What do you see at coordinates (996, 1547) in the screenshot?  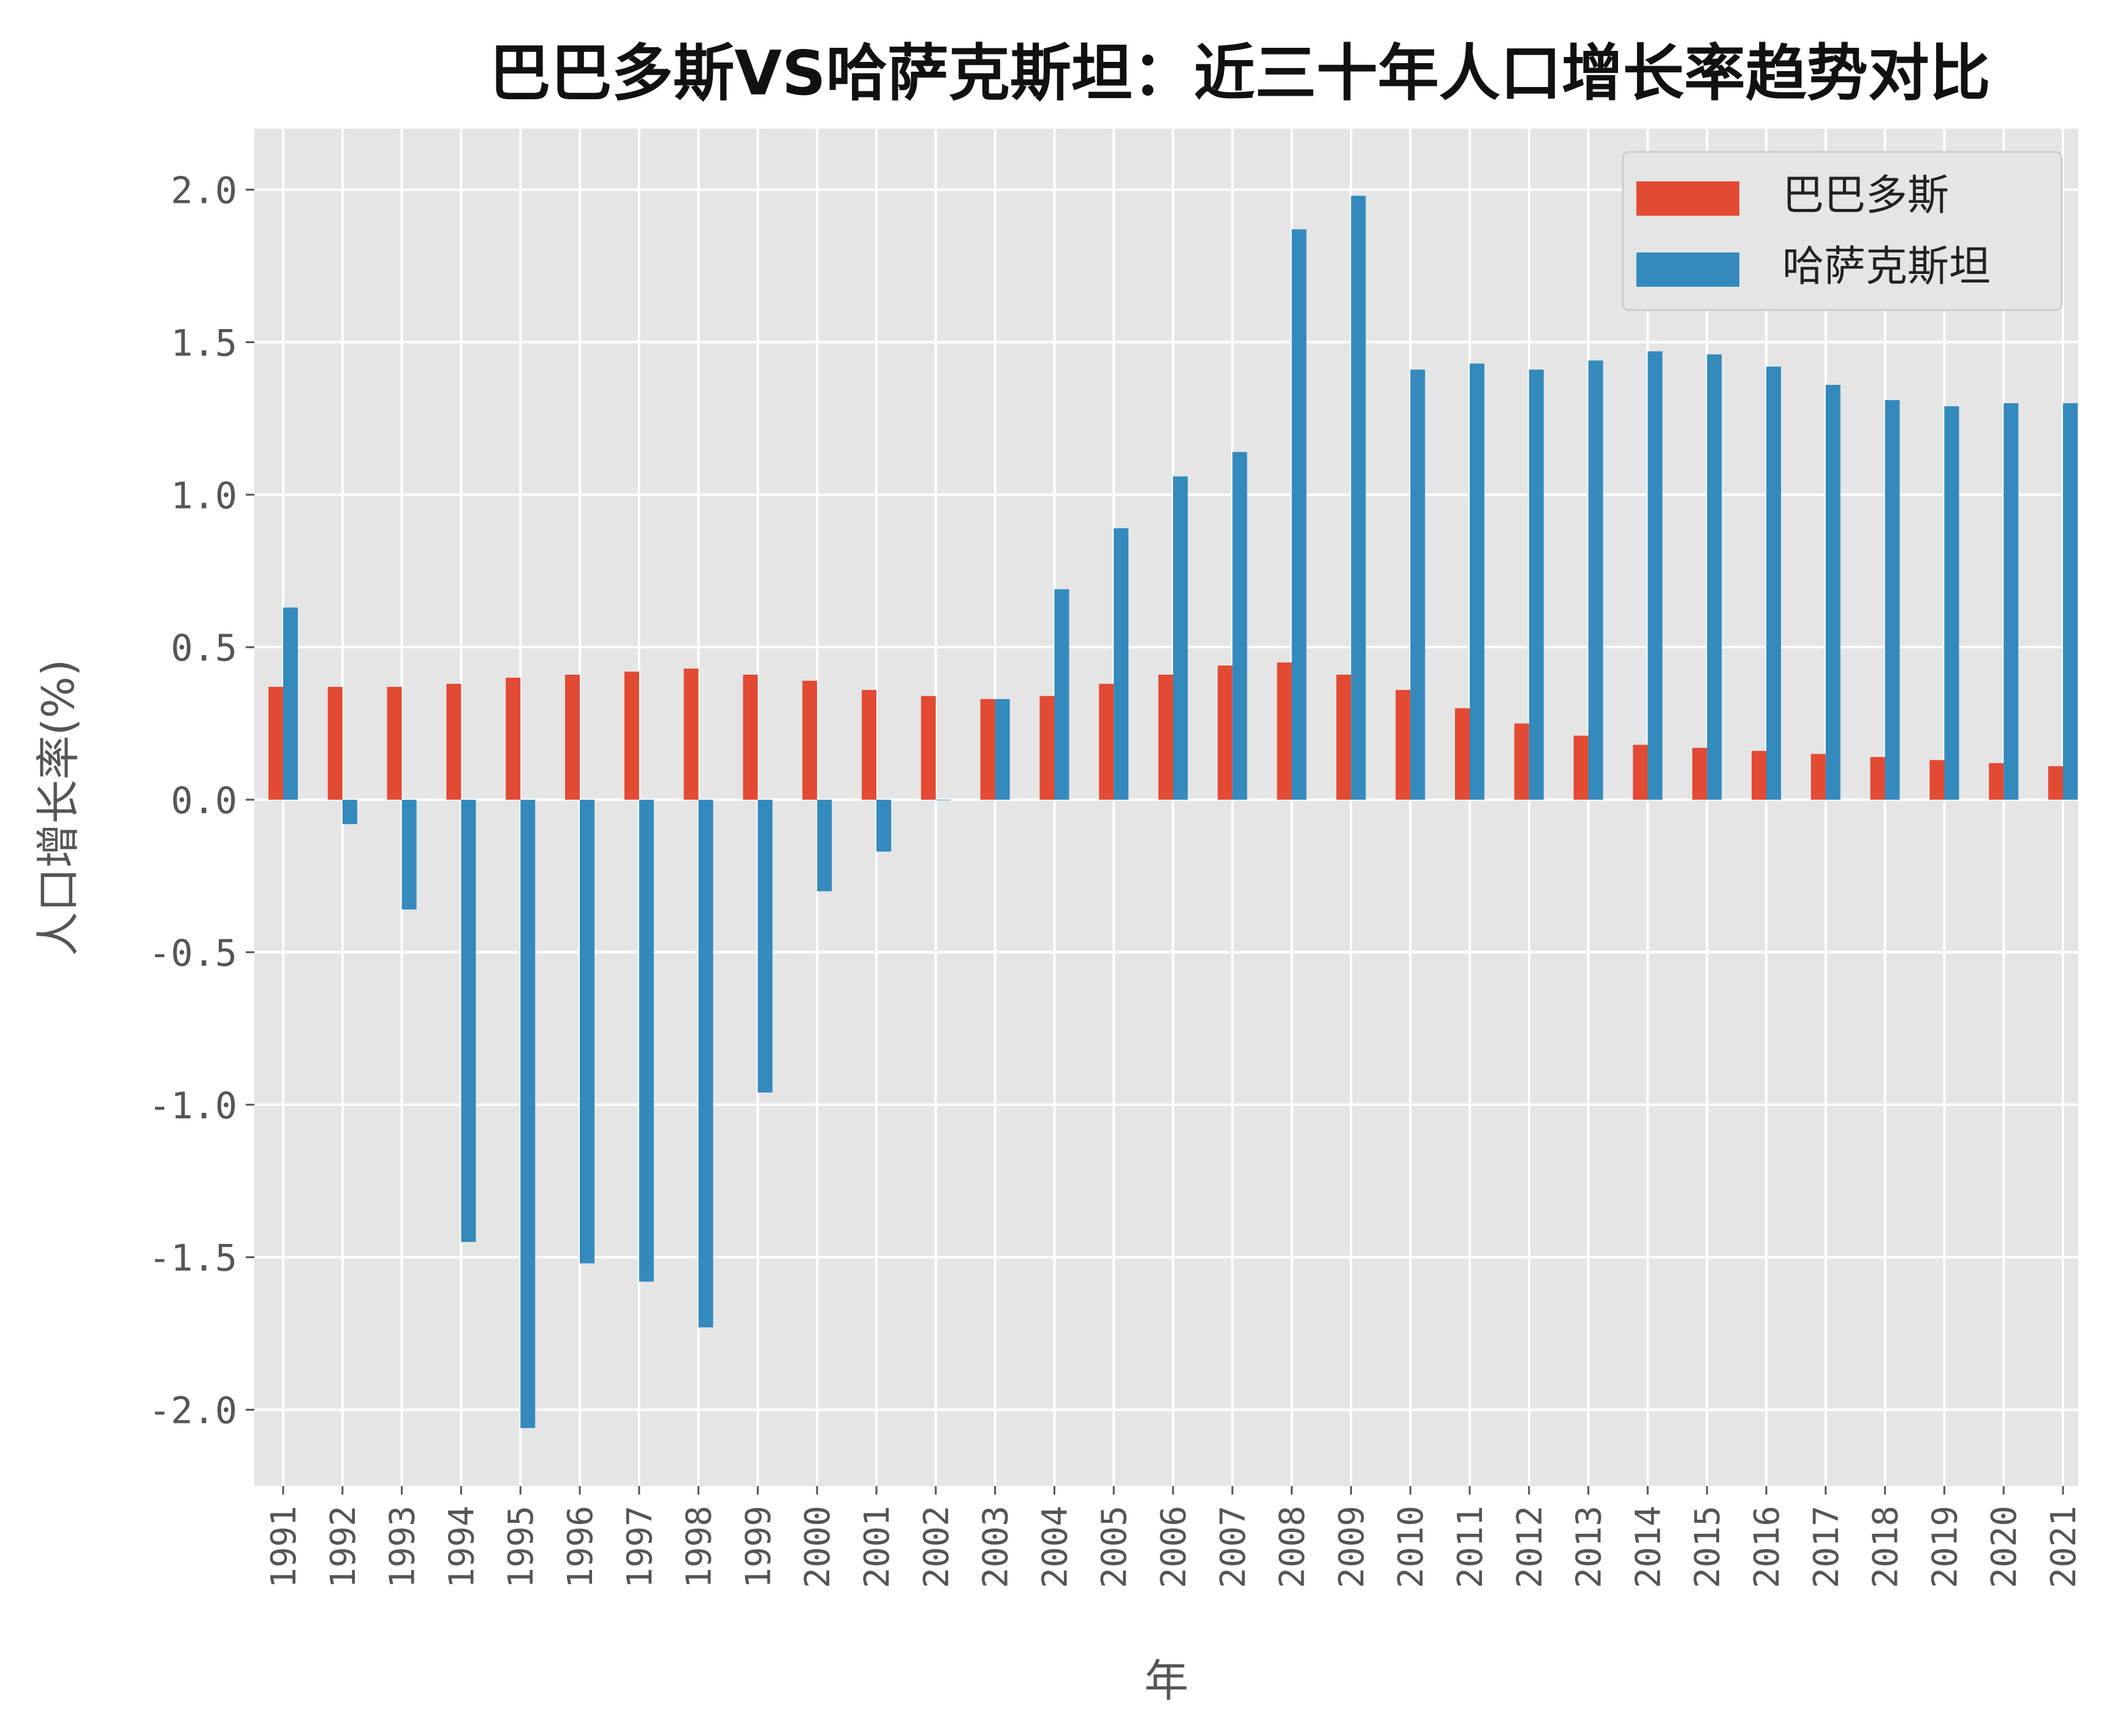 I see `x-tick-label: 2003` at bounding box center [996, 1547].